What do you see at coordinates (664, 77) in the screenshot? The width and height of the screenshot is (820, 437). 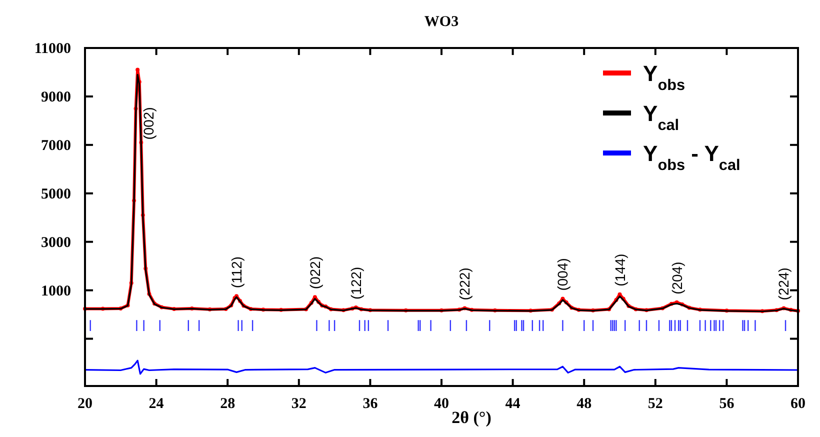 I see `legend-label: Y$_{obs}$` at bounding box center [664, 77].